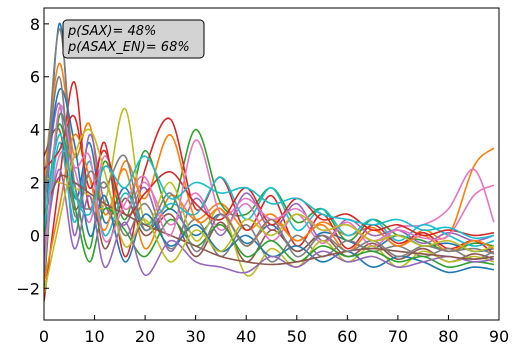 This screenshot has height=349, width=519. I want to click on y-tick-label: 2, so click(35, 183).